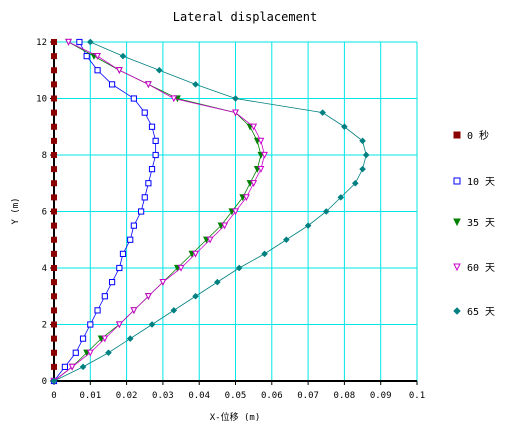  I want to click on legend-item-3: 60 天, so click(474, 268).